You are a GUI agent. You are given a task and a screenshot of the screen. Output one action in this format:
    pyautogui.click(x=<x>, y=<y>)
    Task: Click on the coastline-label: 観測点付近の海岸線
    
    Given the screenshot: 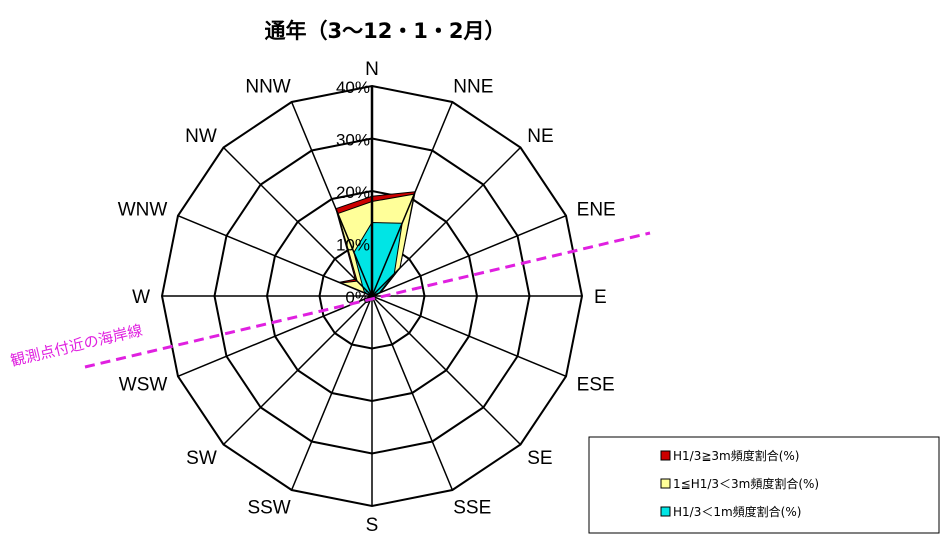 What is the action you would take?
    pyautogui.click(x=77, y=345)
    